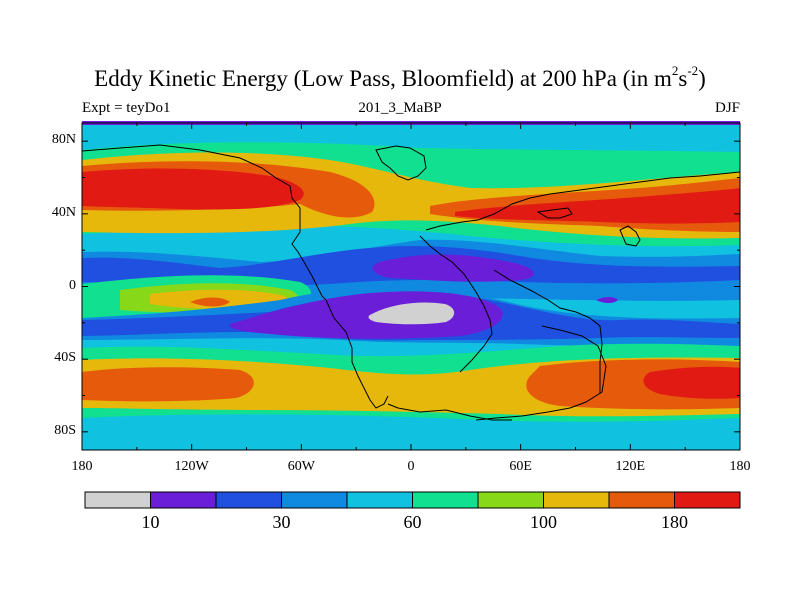 The image size is (800, 600). Describe the element at coordinates (65, 430) in the screenshot. I see `y-tick-label: 80S` at that location.